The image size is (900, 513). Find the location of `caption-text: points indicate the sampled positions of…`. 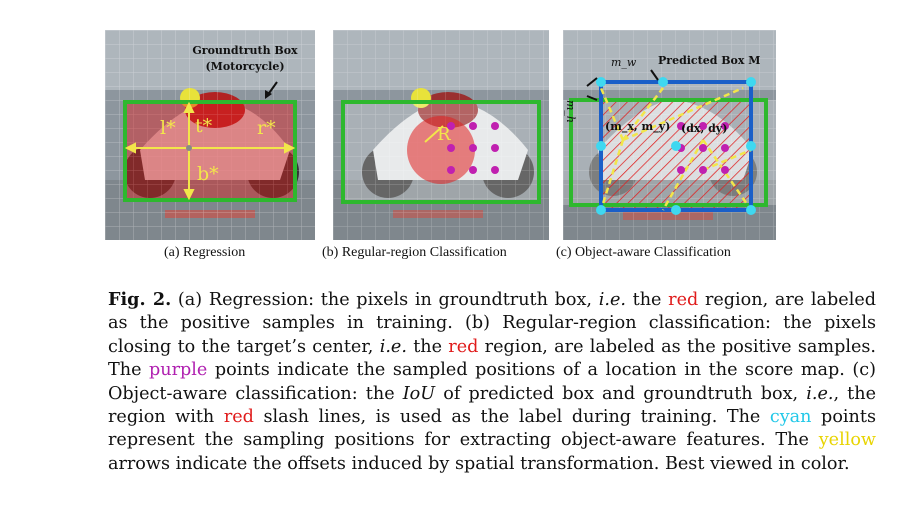

caption-text: points indicate the sampled positions of… is located at coordinates (492, 382).